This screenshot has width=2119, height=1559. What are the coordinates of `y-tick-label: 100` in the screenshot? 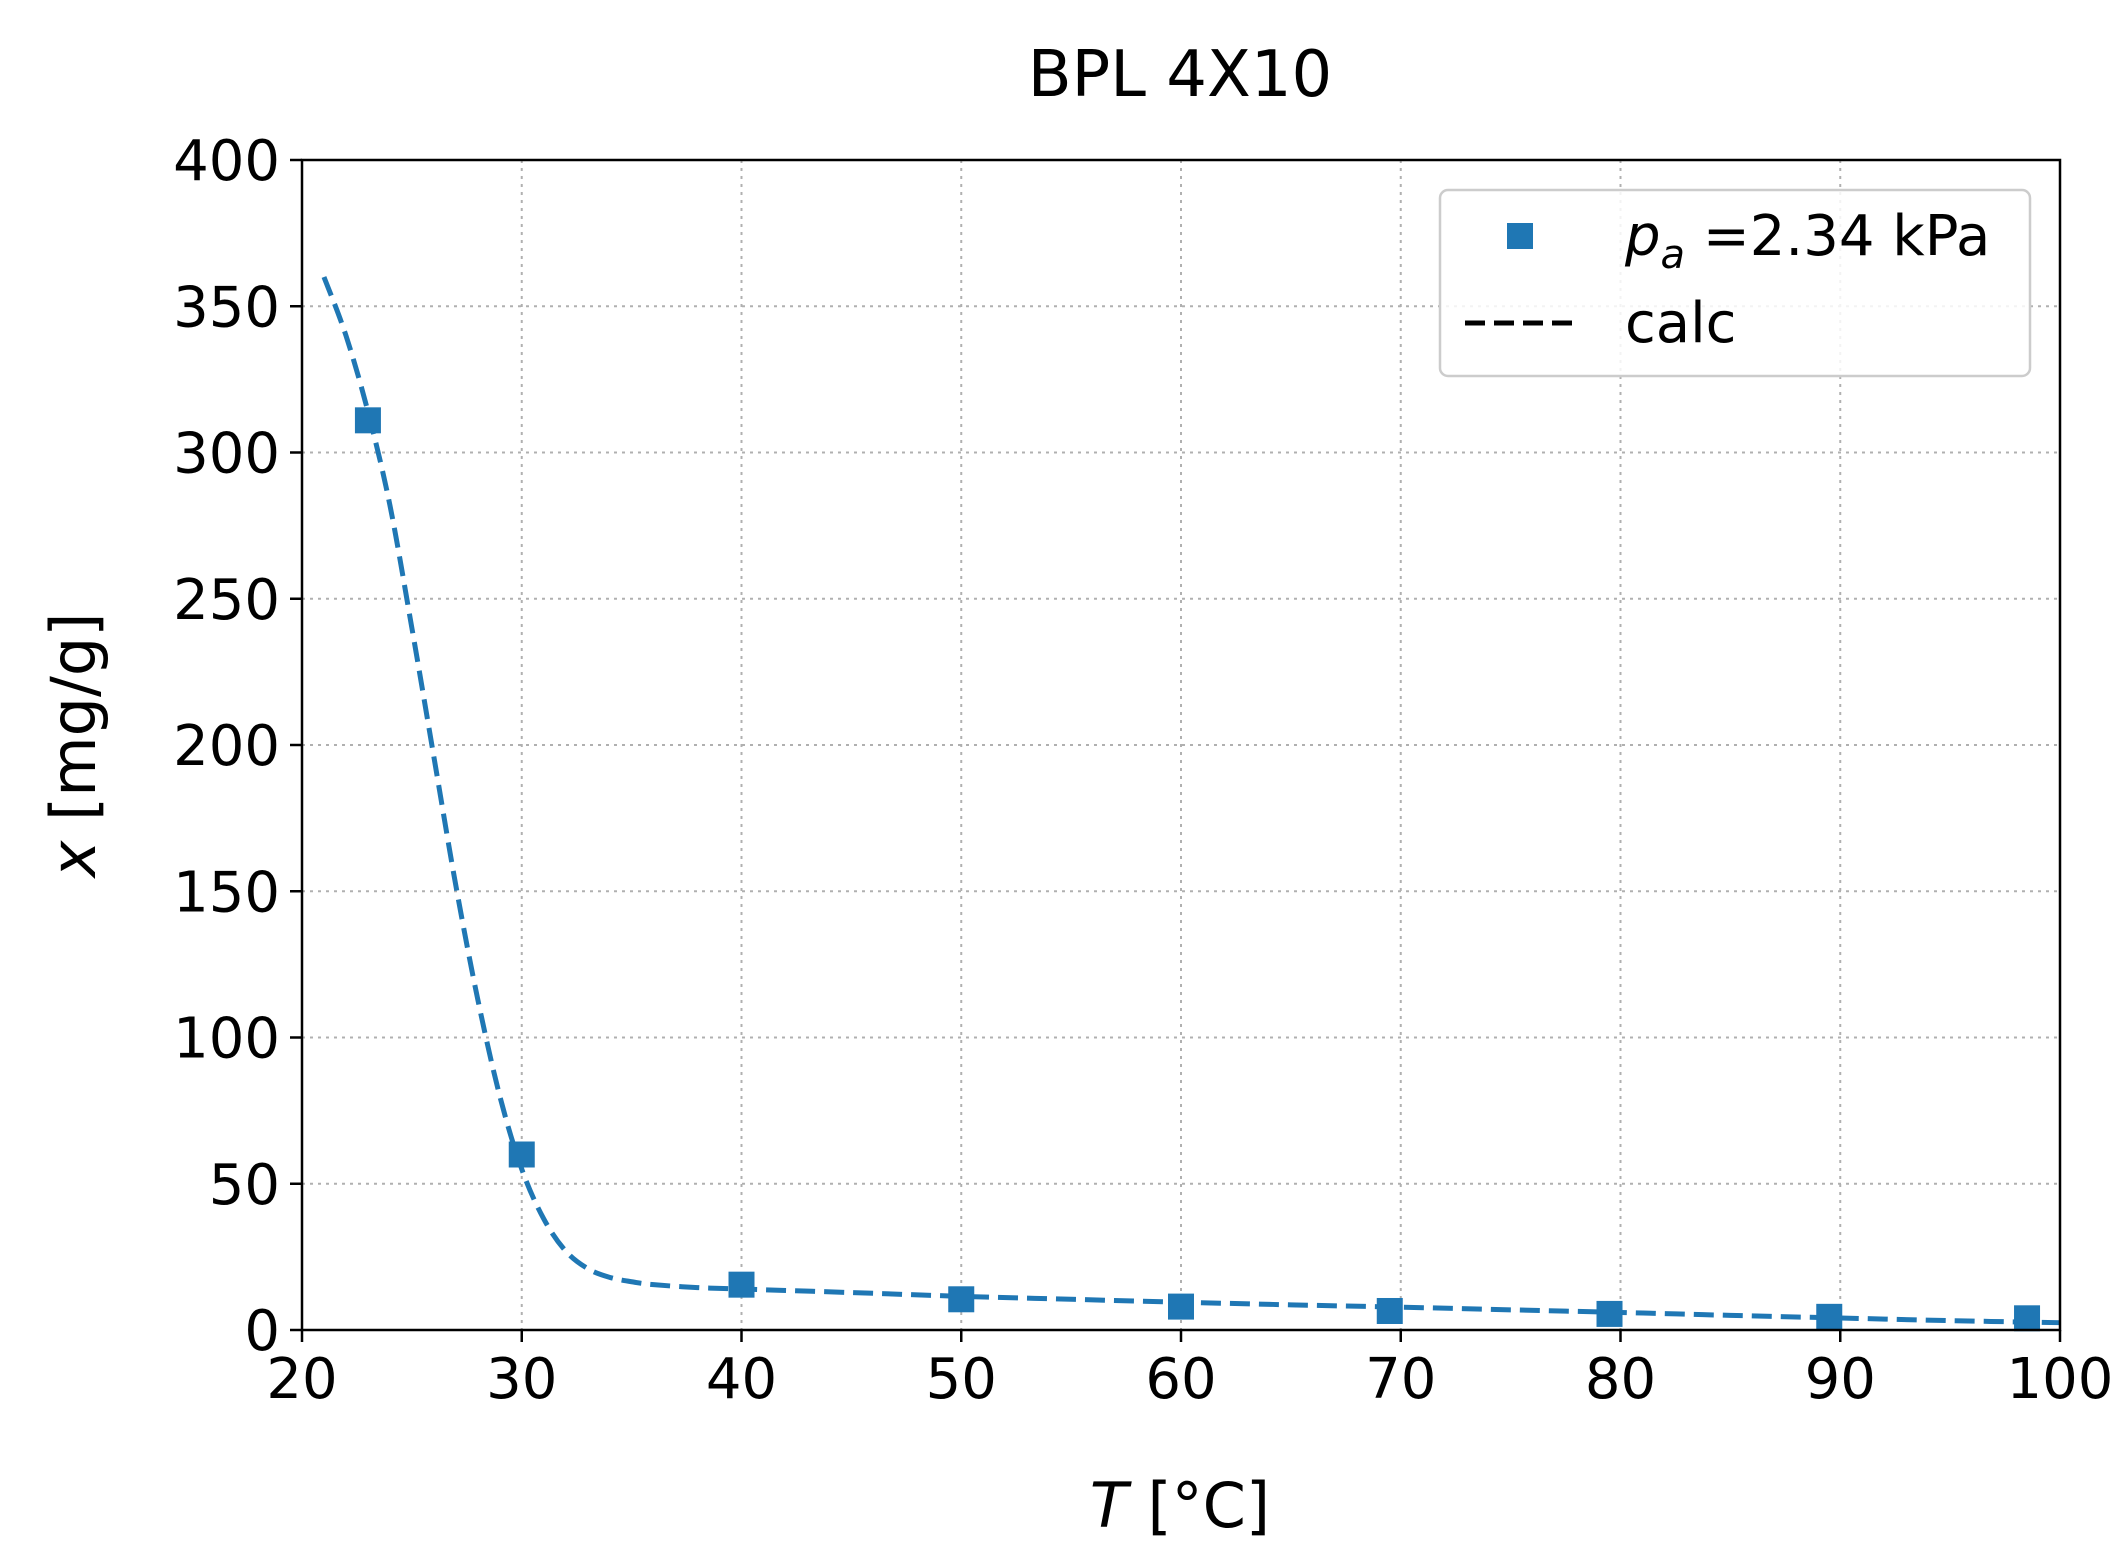 It's located at (226, 1039).